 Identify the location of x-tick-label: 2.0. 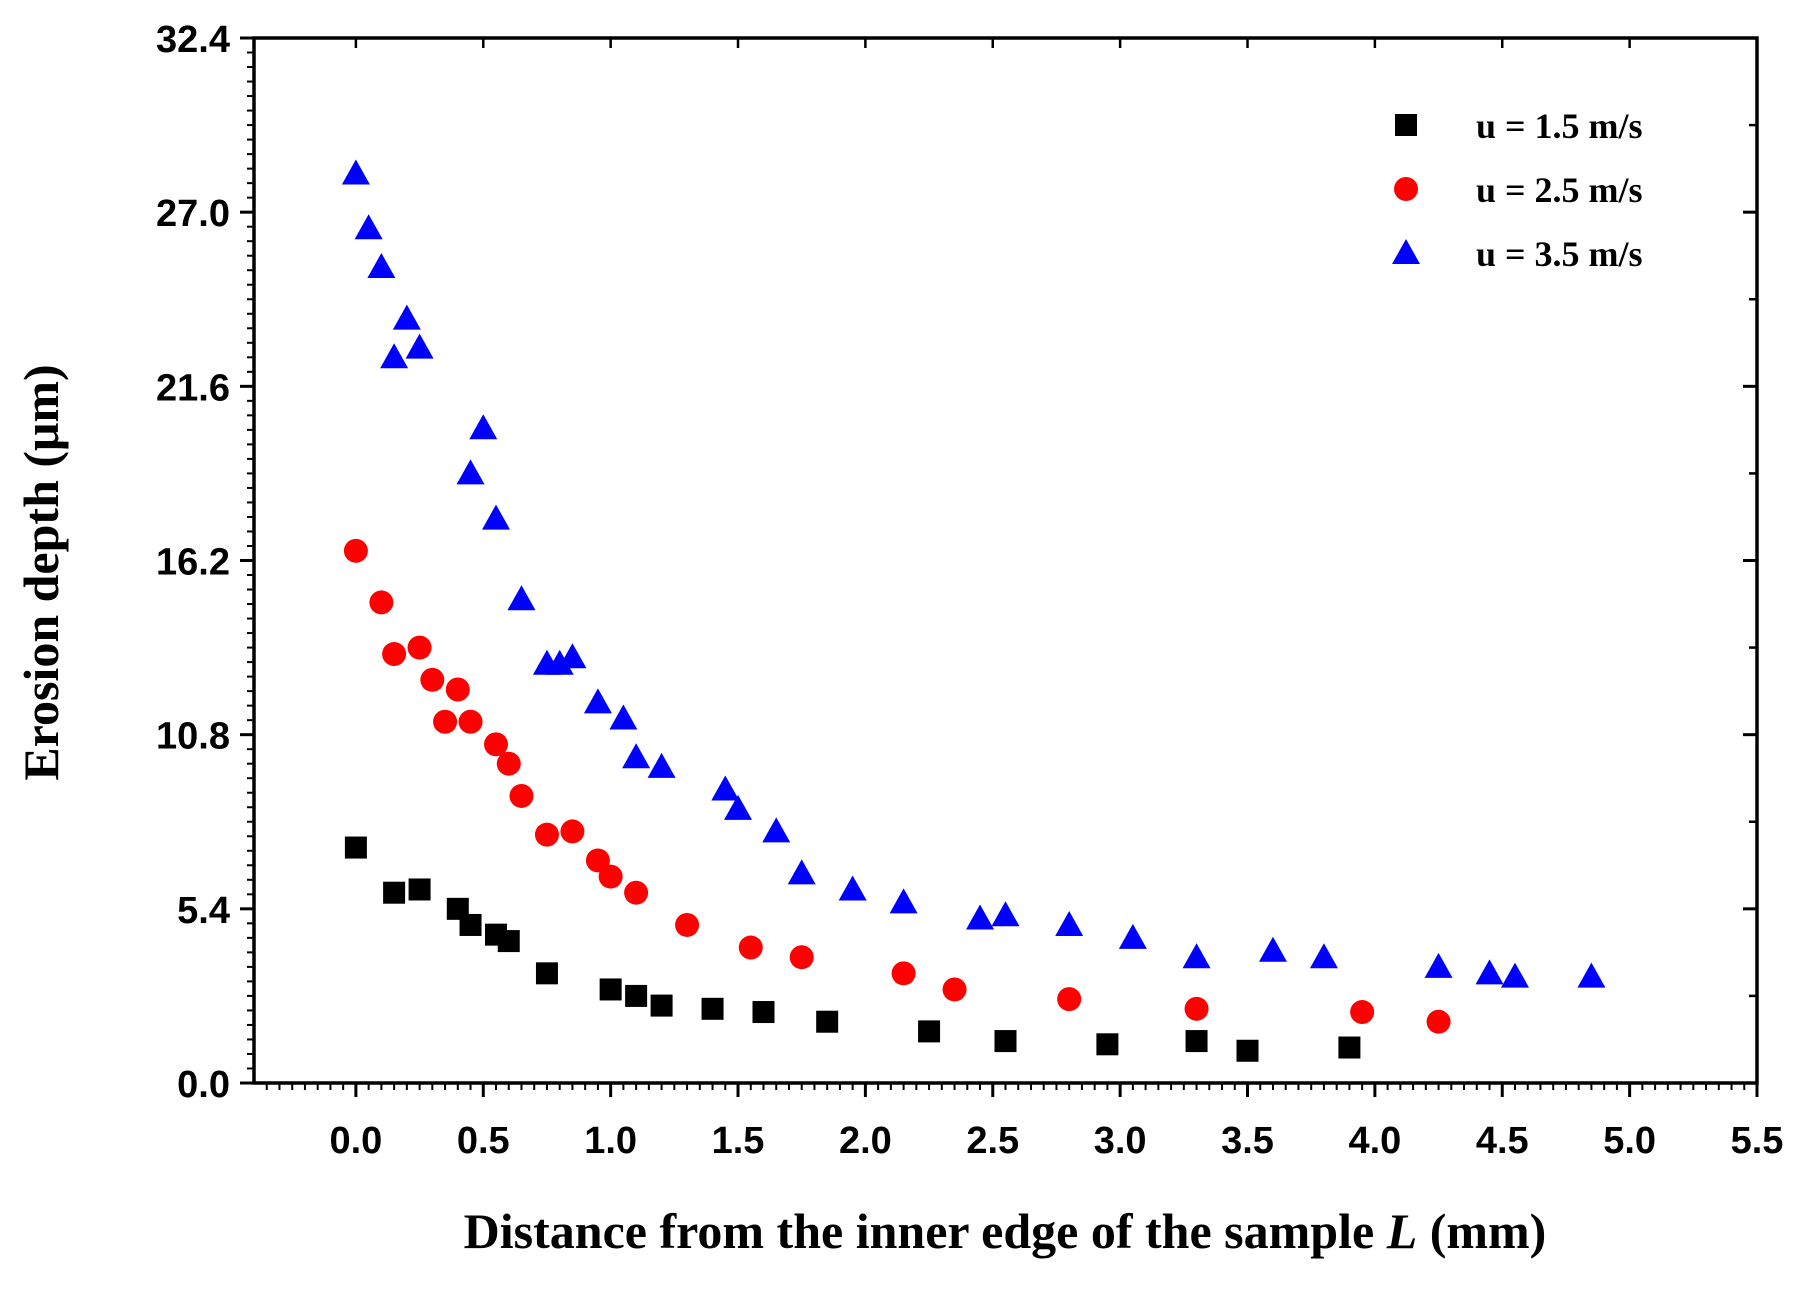
(865, 1141).